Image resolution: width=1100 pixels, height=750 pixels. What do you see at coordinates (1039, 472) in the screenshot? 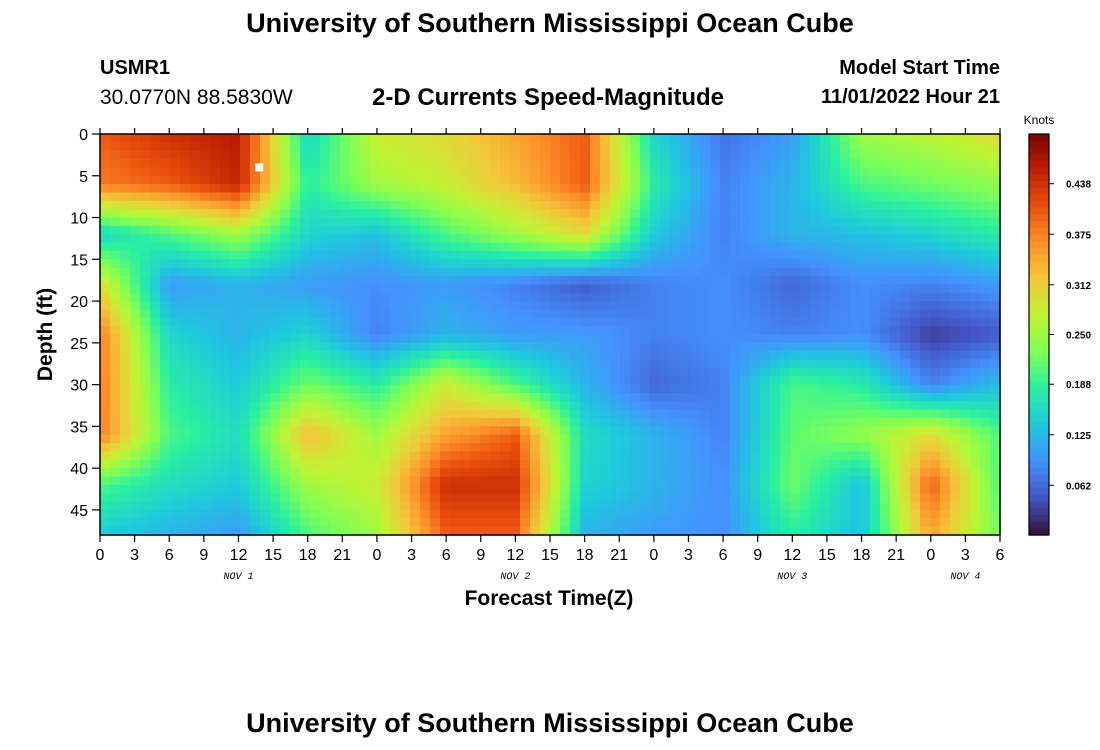
I see `colorbar-segment` at bounding box center [1039, 472].